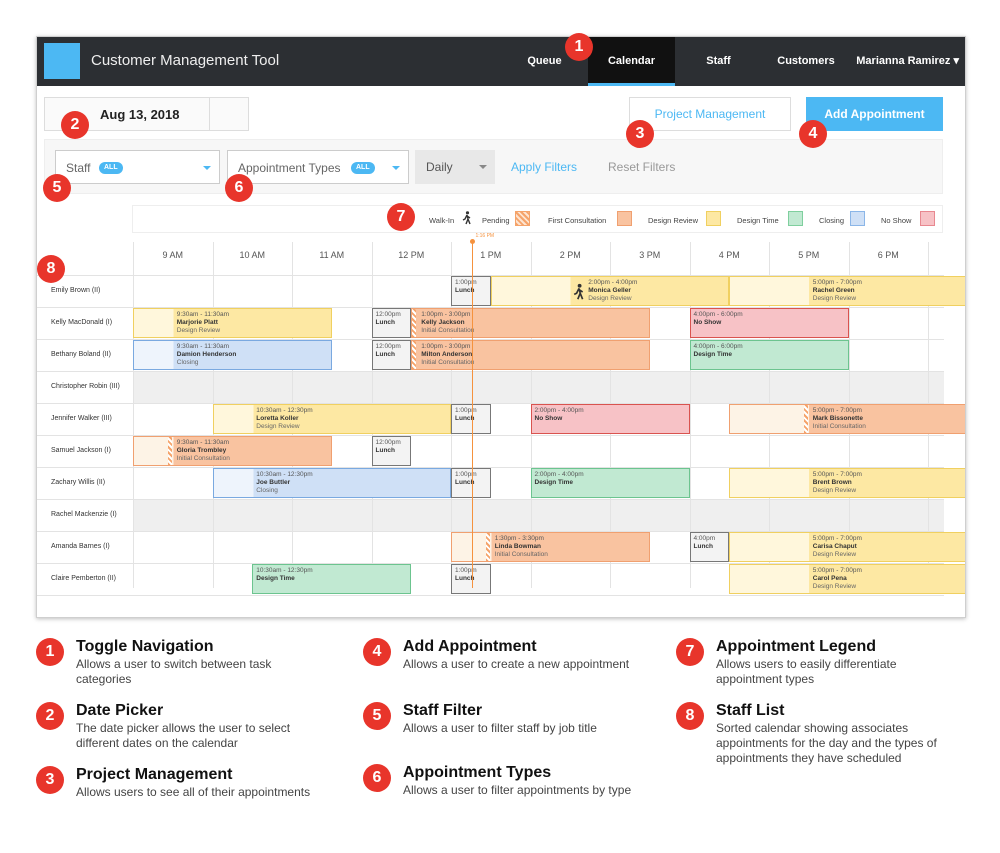 The width and height of the screenshot is (1000, 853). What do you see at coordinates (85, 386) in the screenshot?
I see `staff-name: Christopher Robin (III)` at bounding box center [85, 386].